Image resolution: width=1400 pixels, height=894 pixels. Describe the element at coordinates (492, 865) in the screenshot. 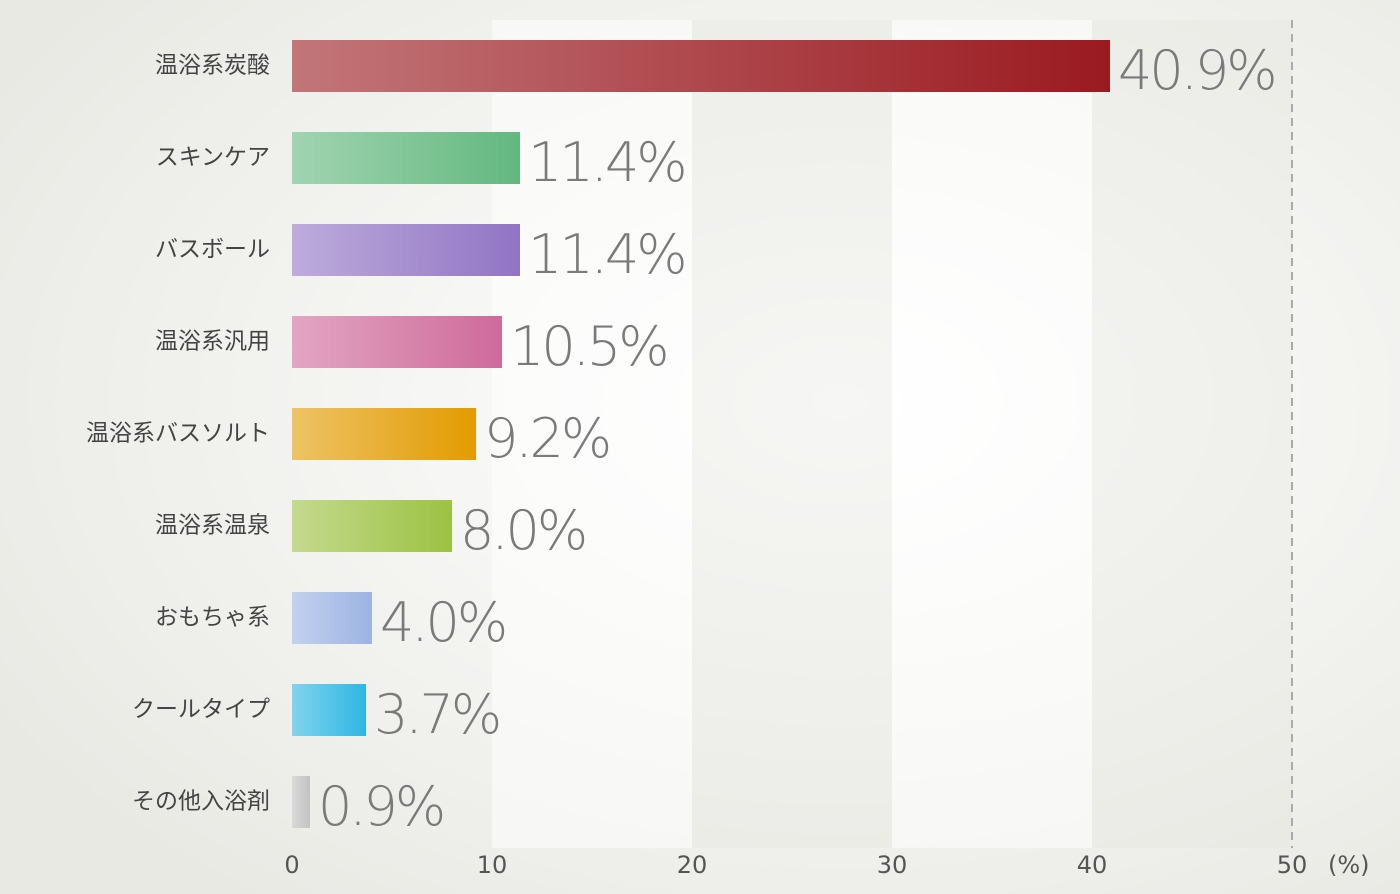

I see `x-tick-label: 10` at that location.